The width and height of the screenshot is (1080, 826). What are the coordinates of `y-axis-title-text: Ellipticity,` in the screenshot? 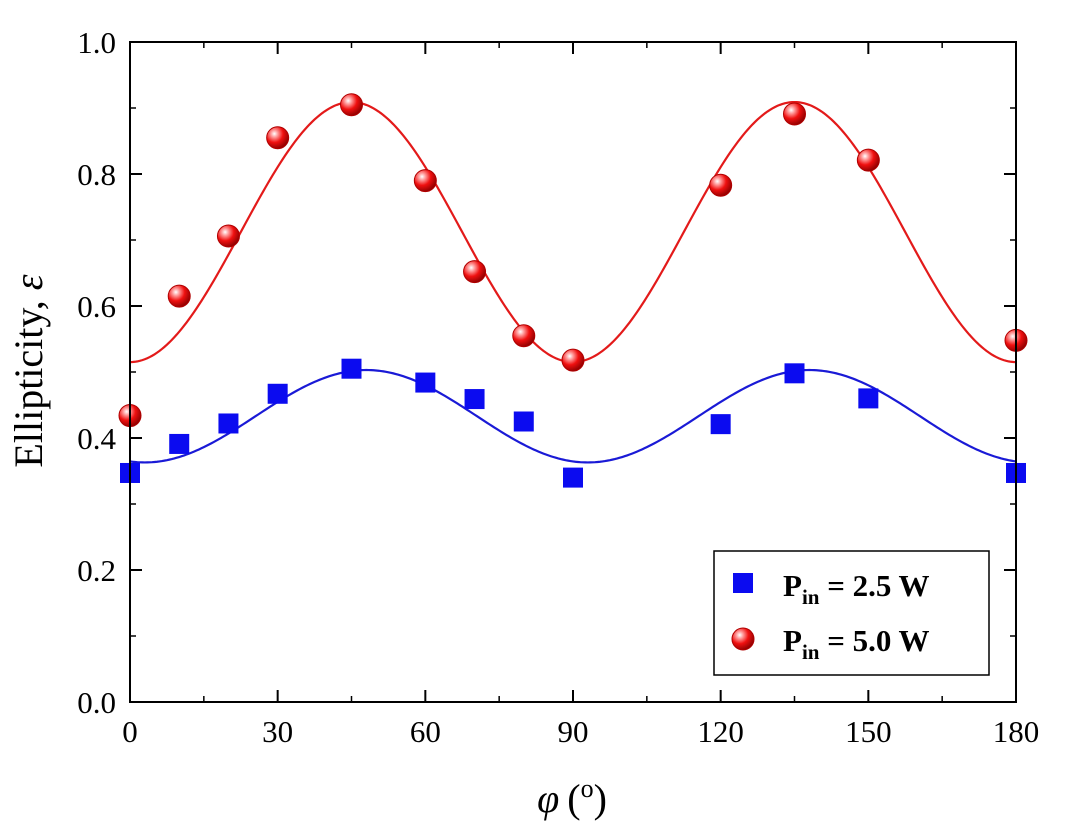 It's located at (28, 378).